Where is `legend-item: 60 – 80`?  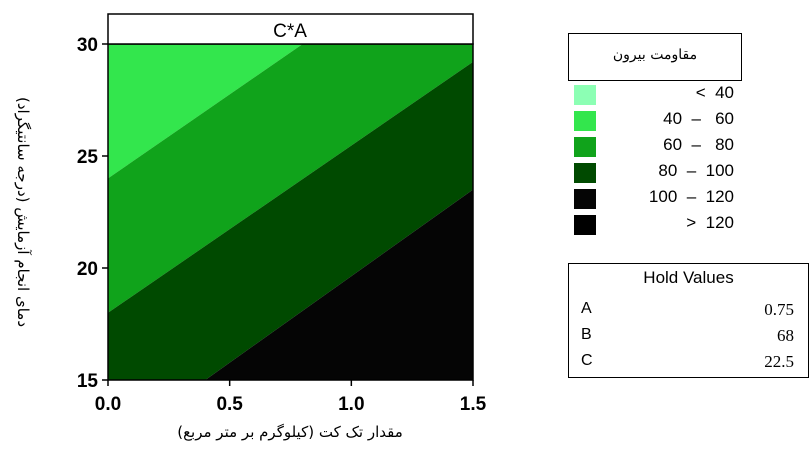 legend-item: 60 – 80 is located at coordinates (657, 147).